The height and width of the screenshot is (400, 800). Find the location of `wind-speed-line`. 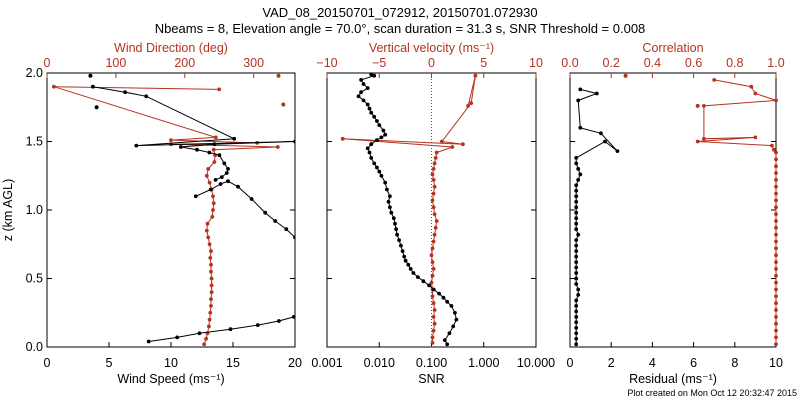

wind-speed-line is located at coordinates (245, 209).